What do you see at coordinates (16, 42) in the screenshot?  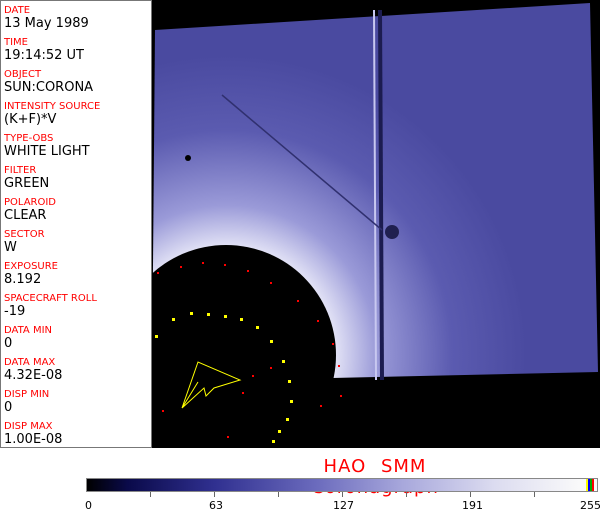 I see `field-label: TIME` at bounding box center [16, 42].